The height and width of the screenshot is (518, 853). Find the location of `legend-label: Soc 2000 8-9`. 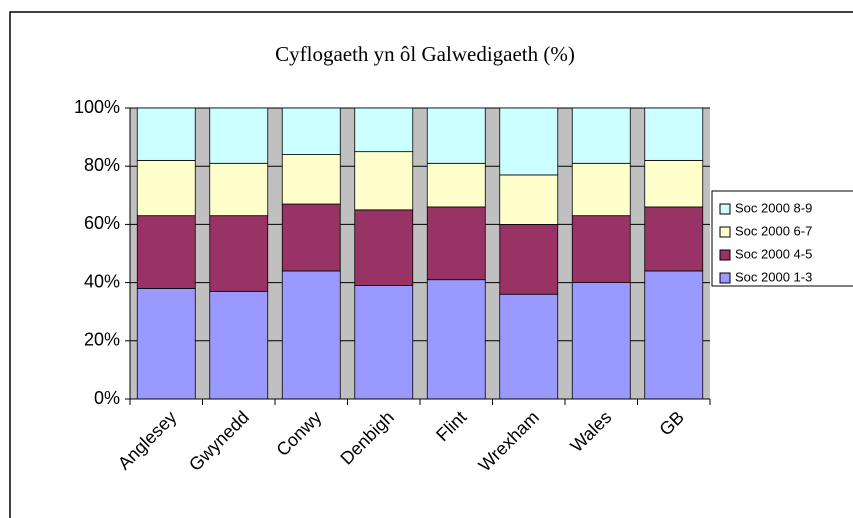

legend-label: Soc 2000 8-9 is located at coordinates (773, 207).